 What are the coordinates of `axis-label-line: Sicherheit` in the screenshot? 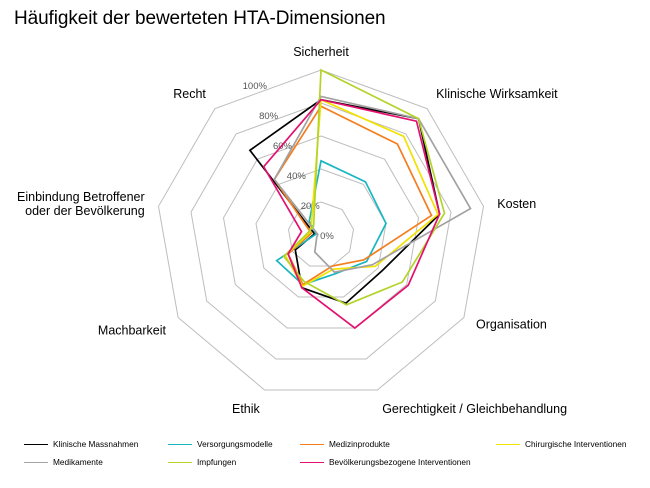 It's located at (321, 52).